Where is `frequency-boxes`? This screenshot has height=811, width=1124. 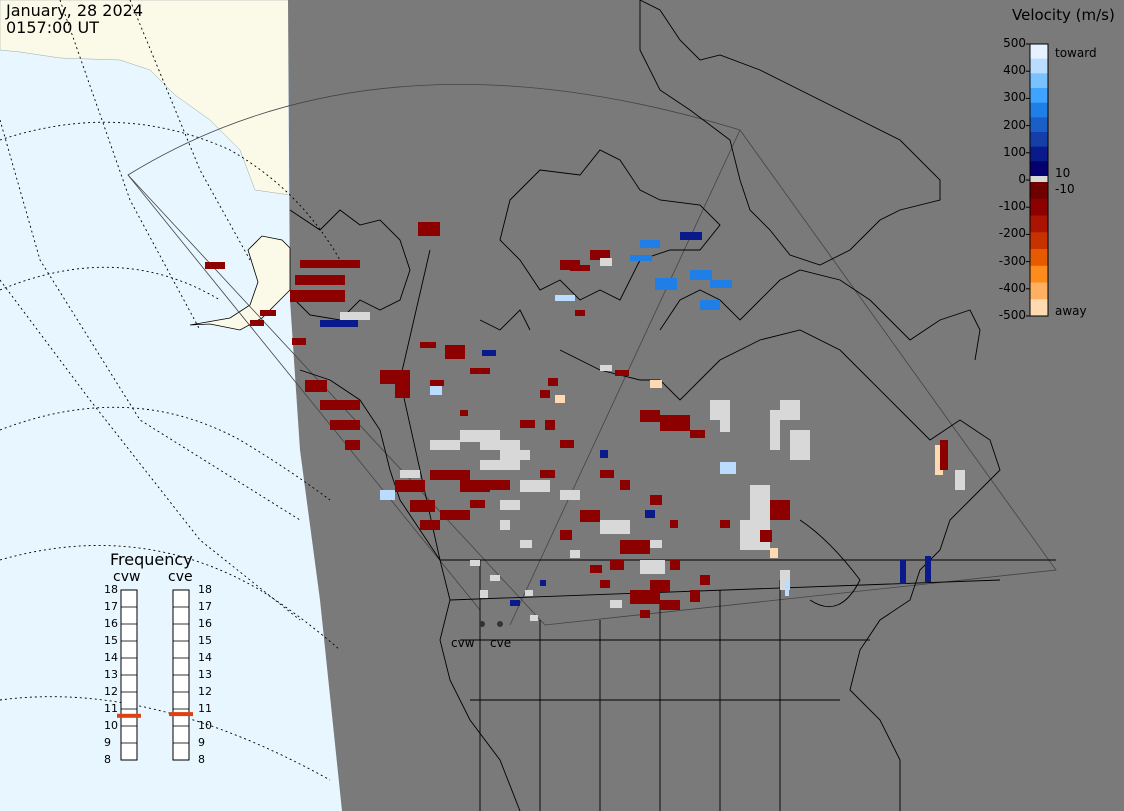
frequency-boxes is located at coordinates (155, 675).